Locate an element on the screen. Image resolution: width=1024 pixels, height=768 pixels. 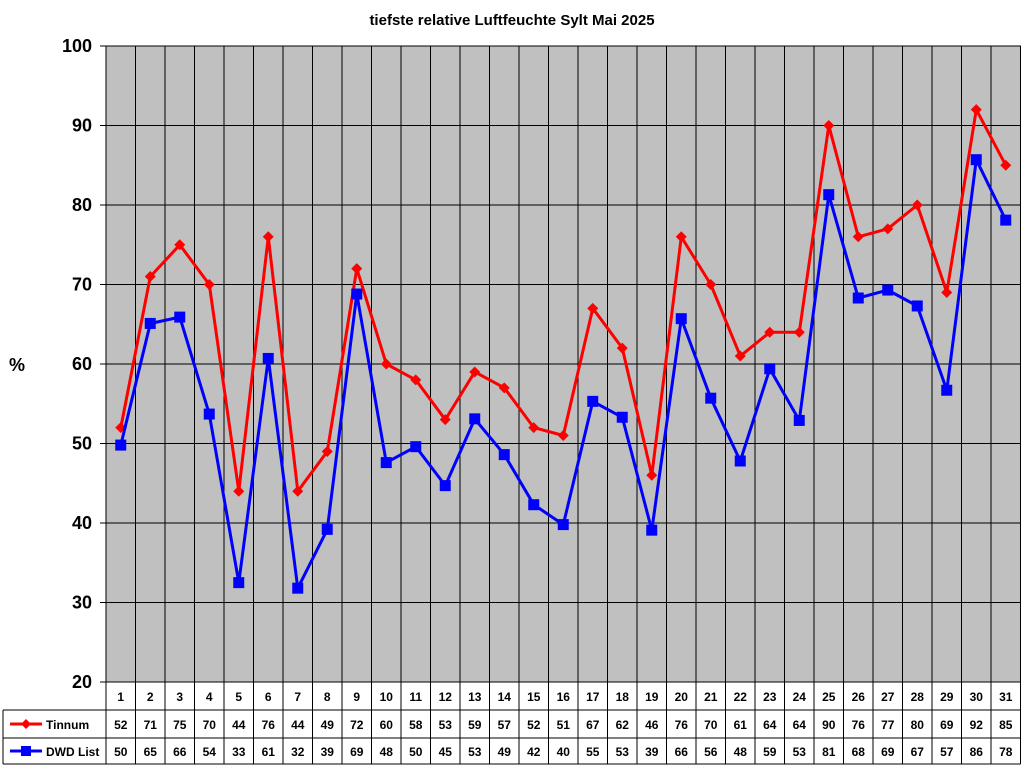
y-tick-label: 70 is located at coordinates (82, 285).